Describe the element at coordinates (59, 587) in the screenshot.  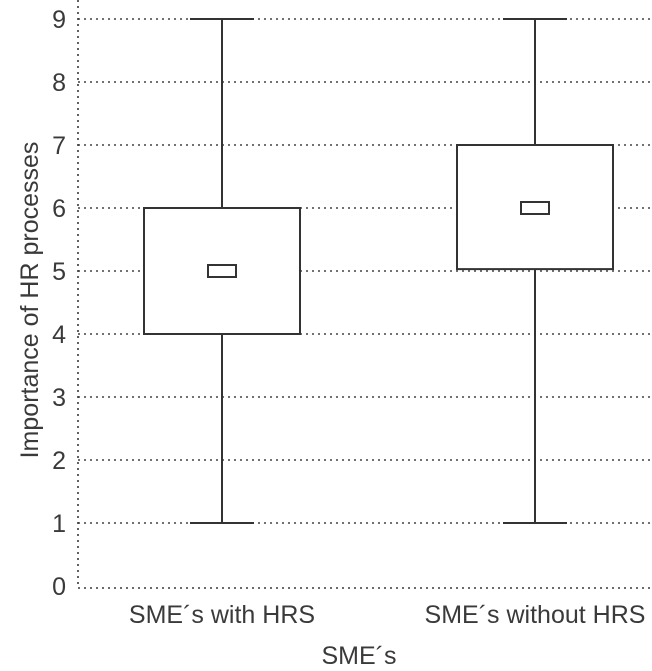
I see `y-tick-label-0: 0` at that location.